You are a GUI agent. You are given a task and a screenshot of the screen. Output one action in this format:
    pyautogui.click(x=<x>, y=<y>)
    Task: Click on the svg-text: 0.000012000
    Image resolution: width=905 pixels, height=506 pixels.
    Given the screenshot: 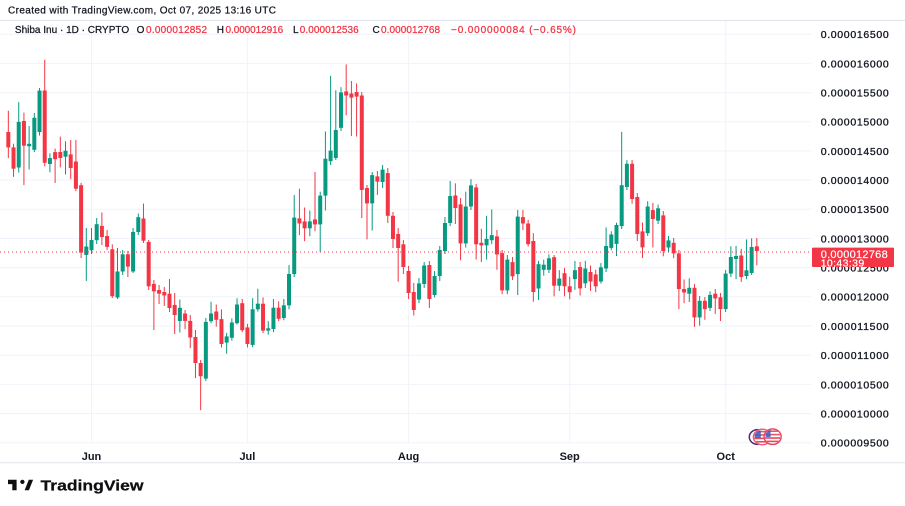 What is the action you would take?
    pyautogui.click(x=855, y=298)
    